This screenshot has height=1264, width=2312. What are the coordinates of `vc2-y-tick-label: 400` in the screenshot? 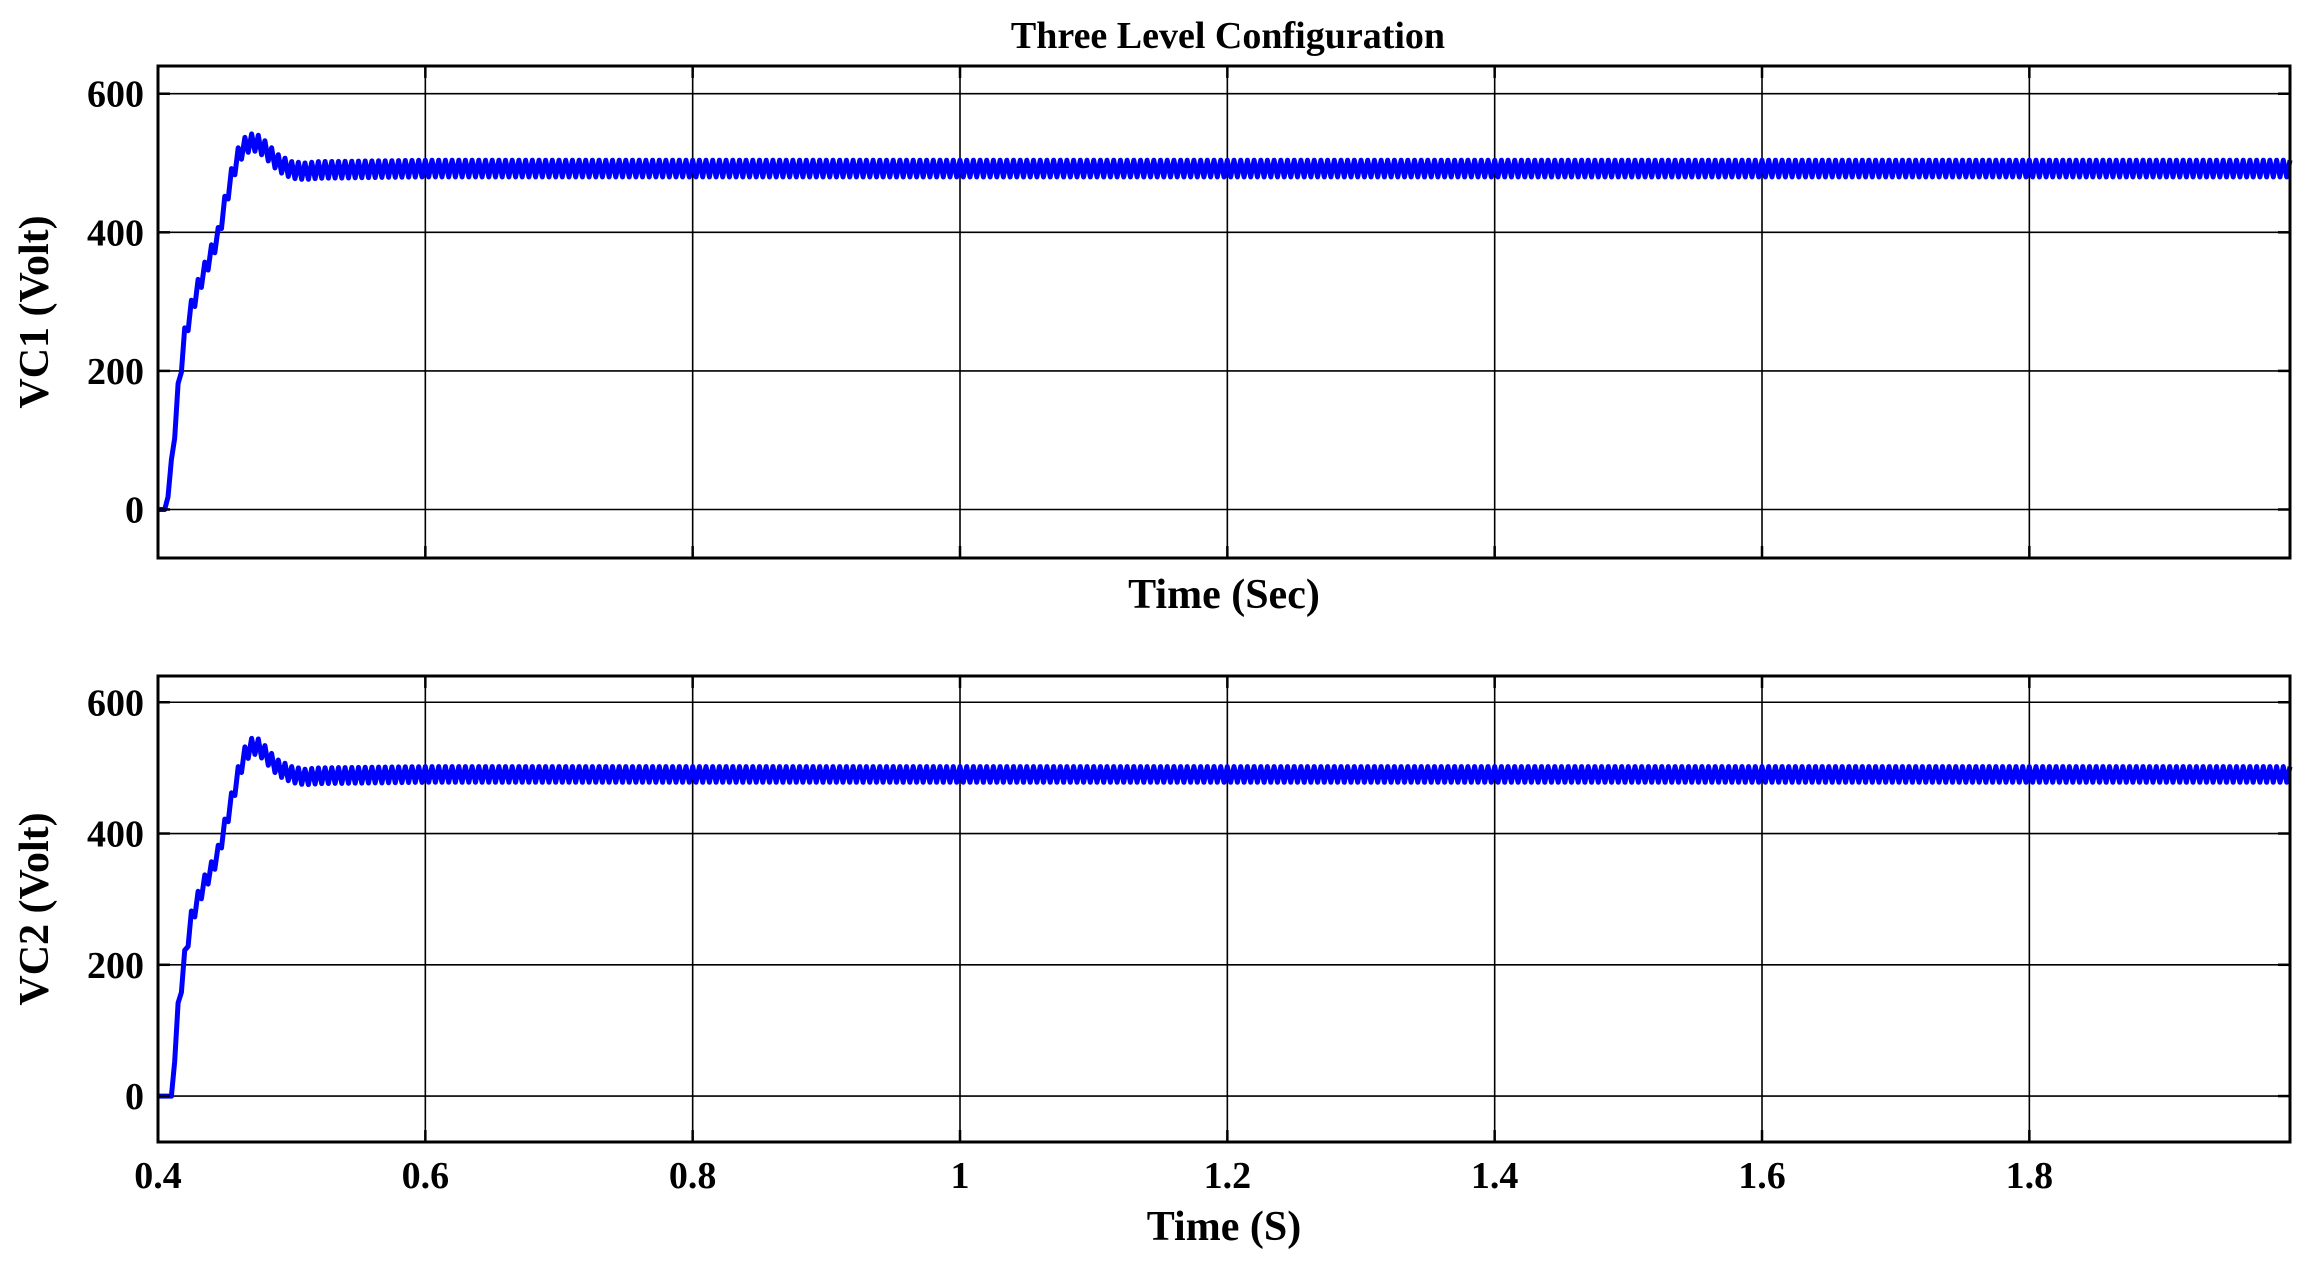 It's located at (115, 835).